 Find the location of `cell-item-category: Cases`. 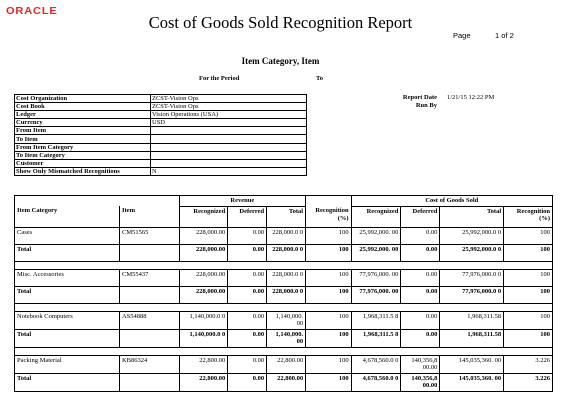

cell-item-category: Cases is located at coordinates (67, 235).